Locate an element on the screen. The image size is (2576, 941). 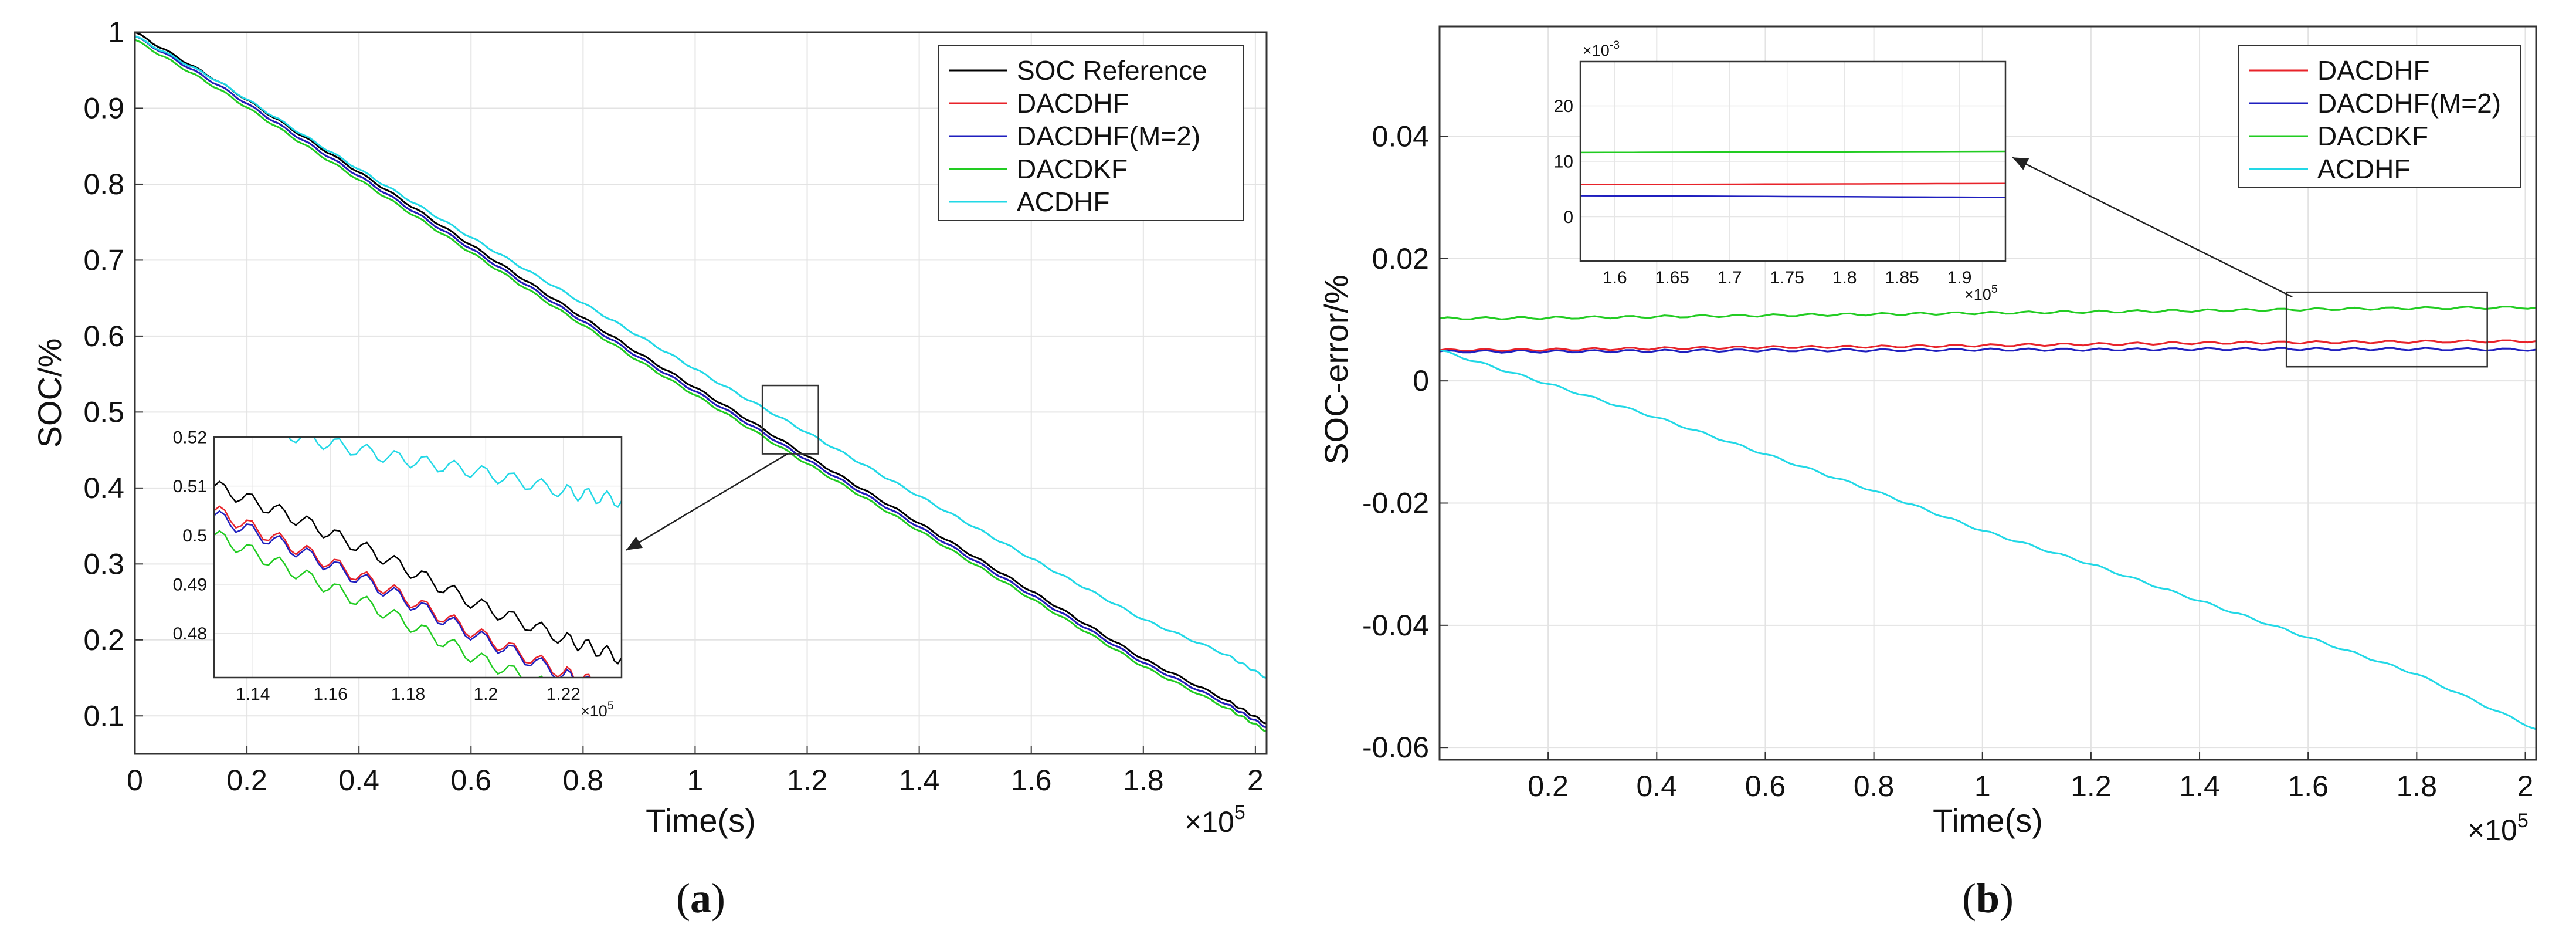
inset-y-exponent: ×10⁻³ is located at coordinates (1601, 49).